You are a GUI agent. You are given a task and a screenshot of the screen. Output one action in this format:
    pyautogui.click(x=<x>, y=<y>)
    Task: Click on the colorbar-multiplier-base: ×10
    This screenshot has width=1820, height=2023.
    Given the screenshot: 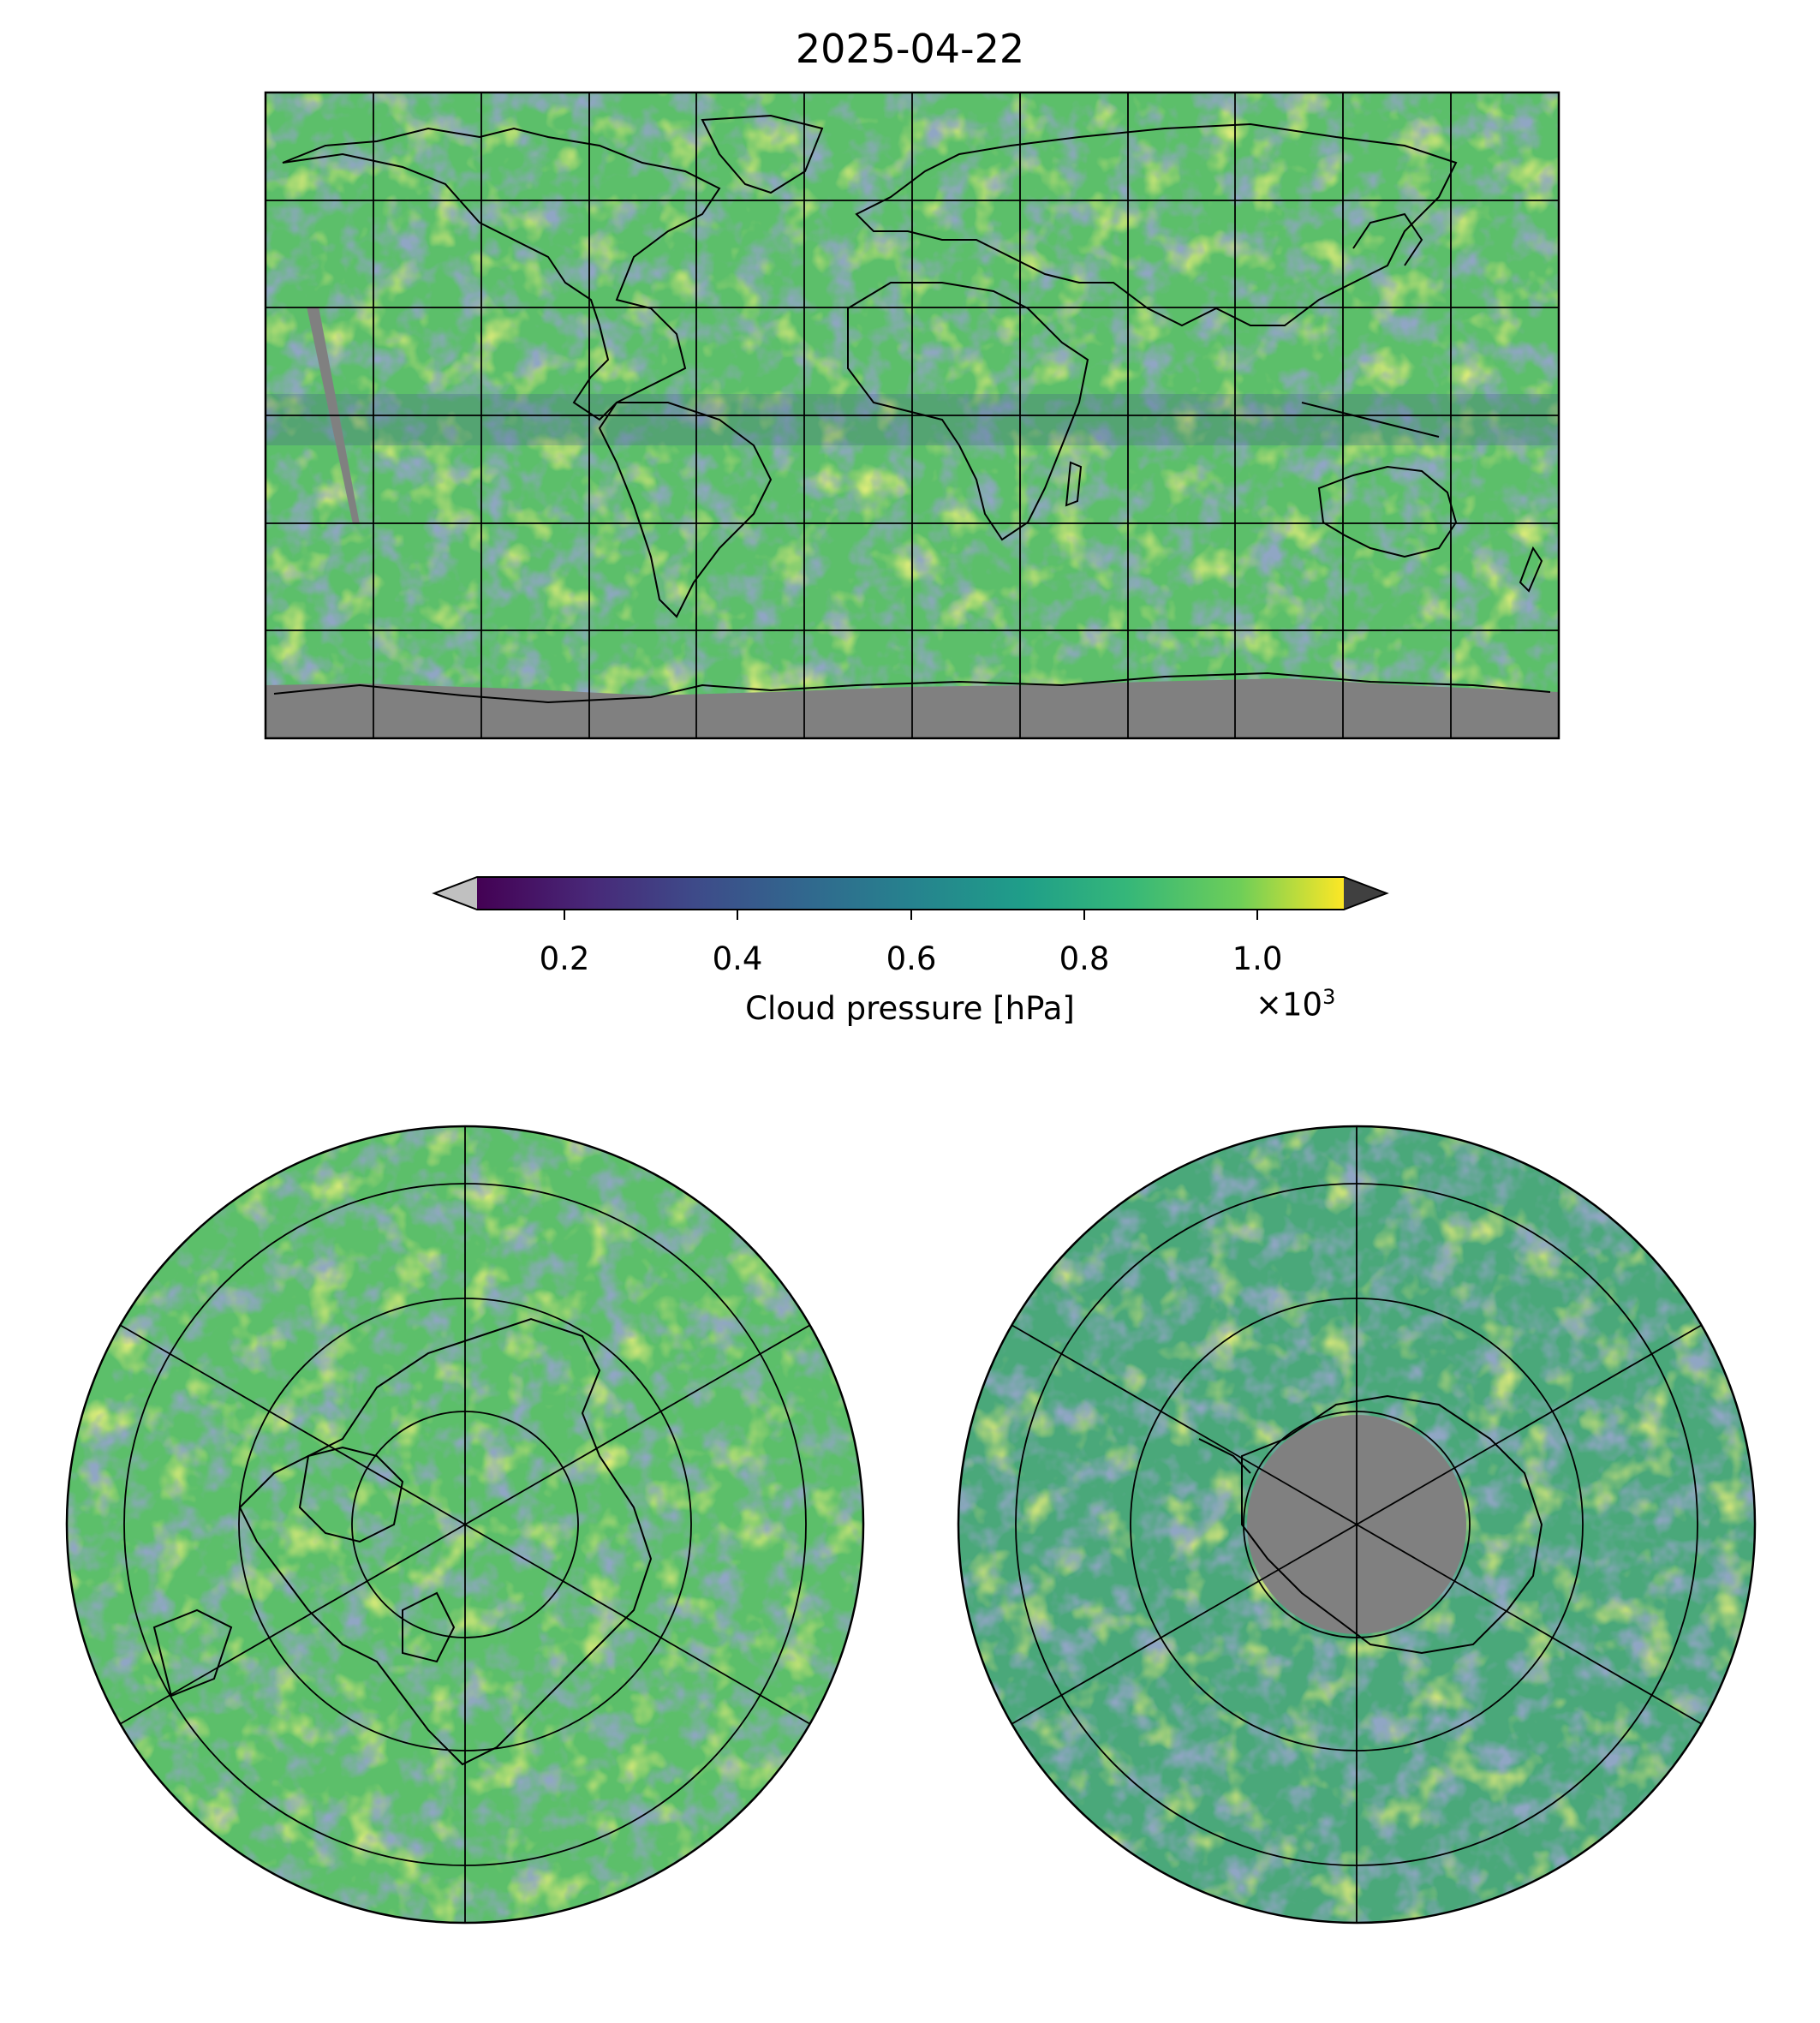 What is the action you would take?
    pyautogui.click(x=1289, y=1004)
    